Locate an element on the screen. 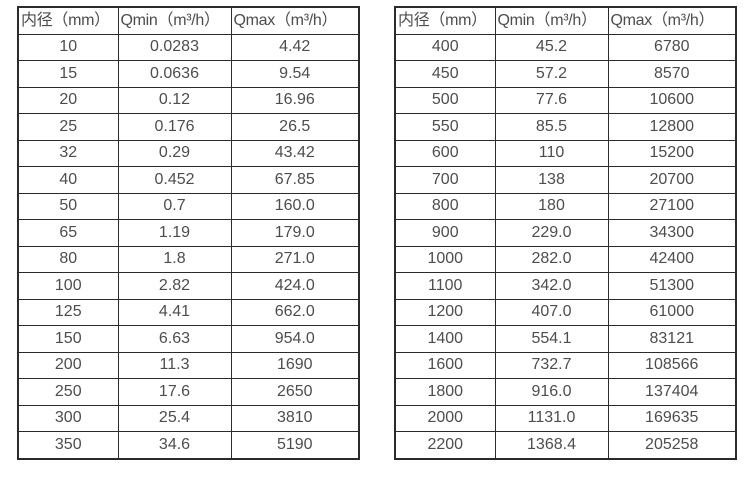  table-row: 65 1.19 179.0 is located at coordinates (188, 233).